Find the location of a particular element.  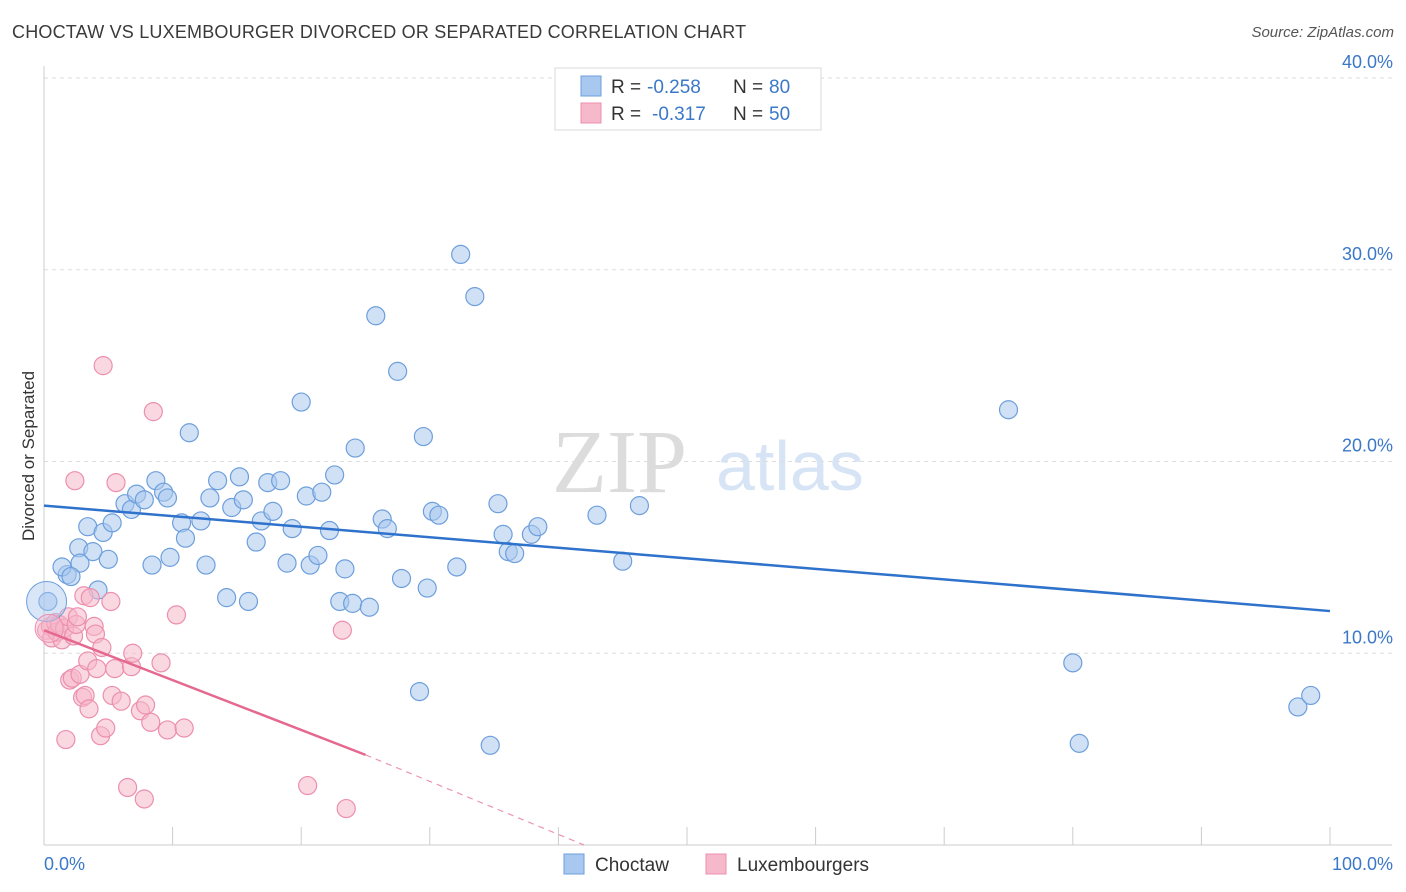

legend-r-label-choctaw: R = is located at coordinates (626, 87).